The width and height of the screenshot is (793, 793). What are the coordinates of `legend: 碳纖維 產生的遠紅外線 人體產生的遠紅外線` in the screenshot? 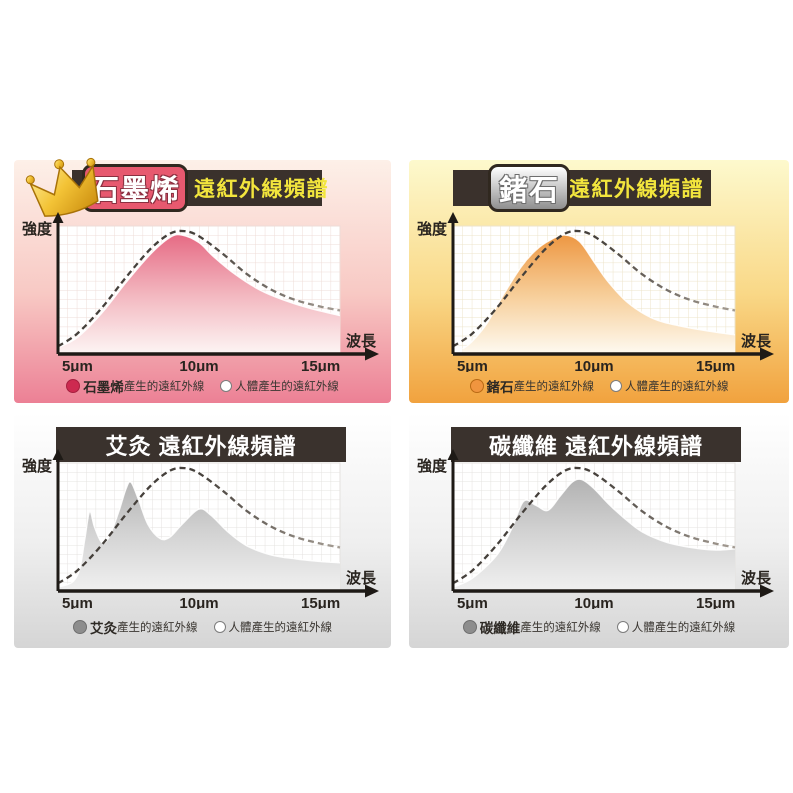 It's located at (599, 627).